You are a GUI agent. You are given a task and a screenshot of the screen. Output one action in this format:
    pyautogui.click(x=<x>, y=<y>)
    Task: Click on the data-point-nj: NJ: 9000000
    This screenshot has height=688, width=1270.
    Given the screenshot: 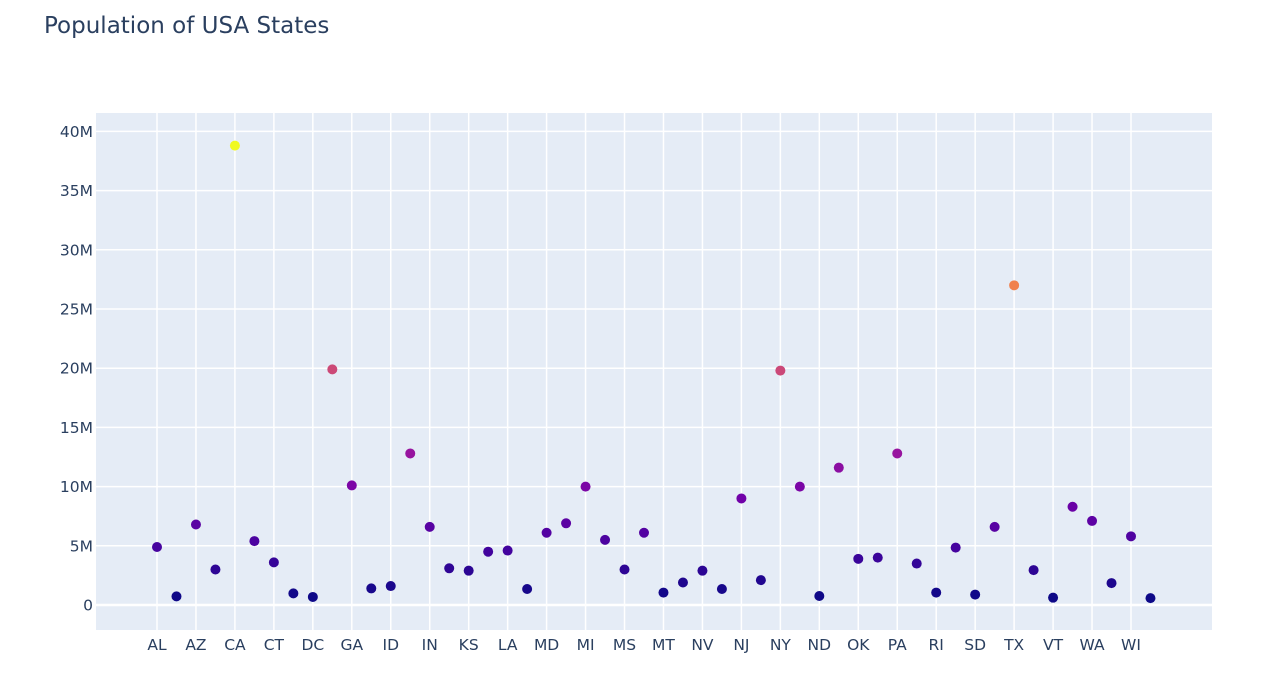 What is the action you would take?
    pyautogui.click(x=741, y=498)
    